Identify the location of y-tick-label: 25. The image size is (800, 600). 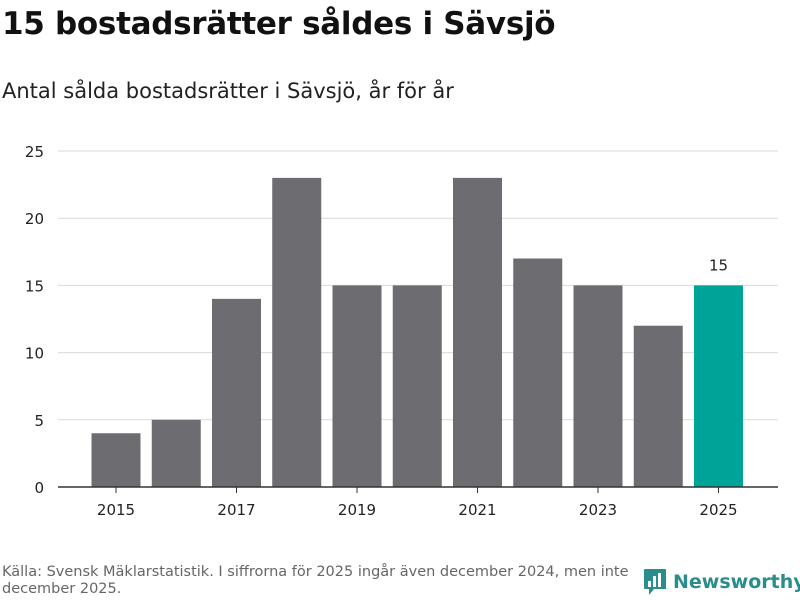
(34, 152).